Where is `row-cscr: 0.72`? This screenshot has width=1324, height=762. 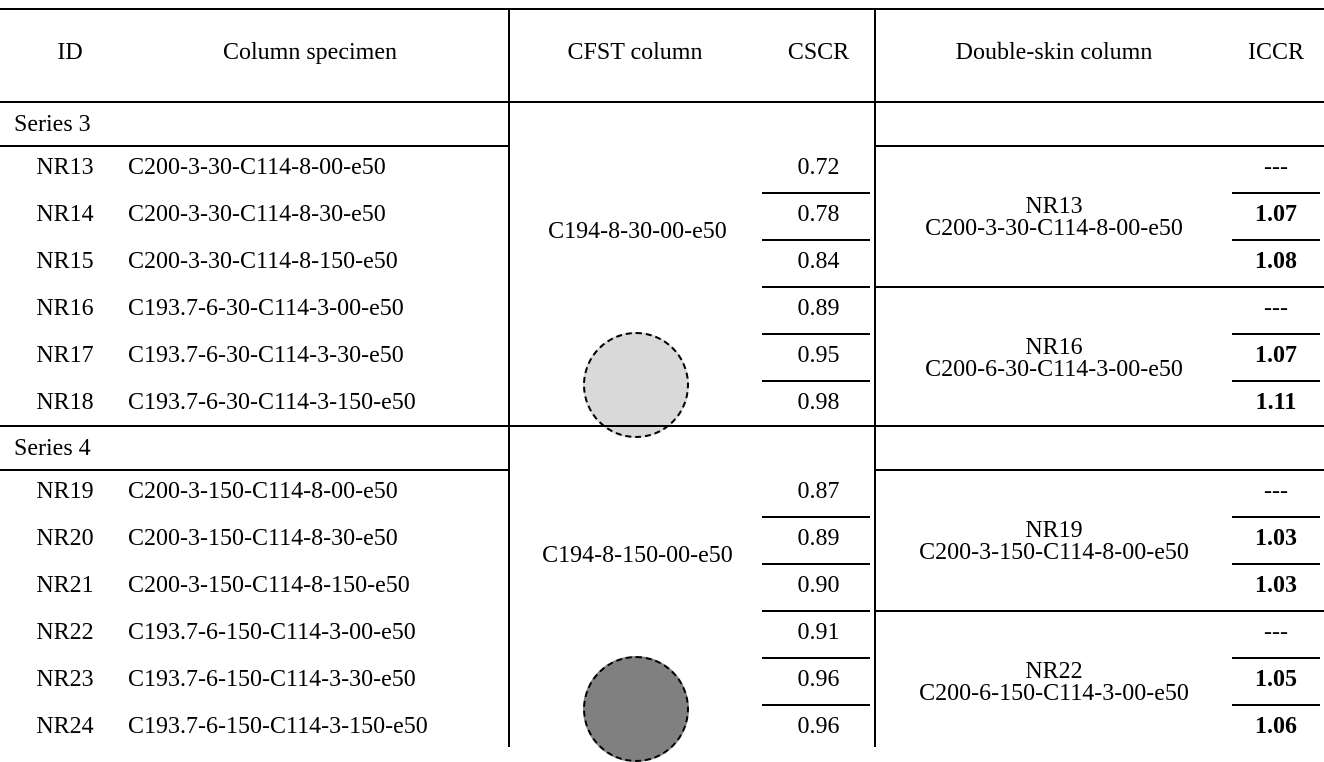
row-cscr: 0.72 is located at coordinates (818, 167).